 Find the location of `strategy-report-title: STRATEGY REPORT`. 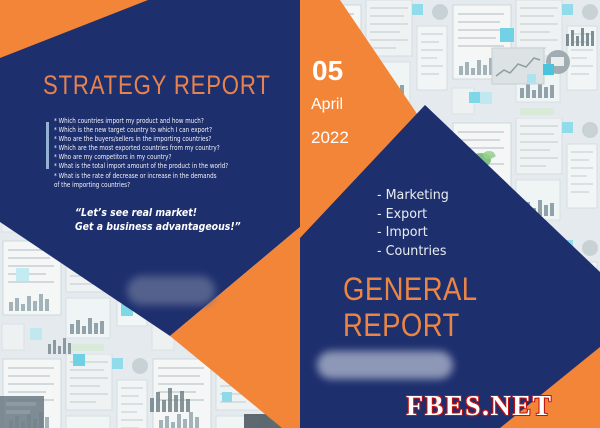

strategy-report-title: STRATEGY REPORT is located at coordinates (157, 85).